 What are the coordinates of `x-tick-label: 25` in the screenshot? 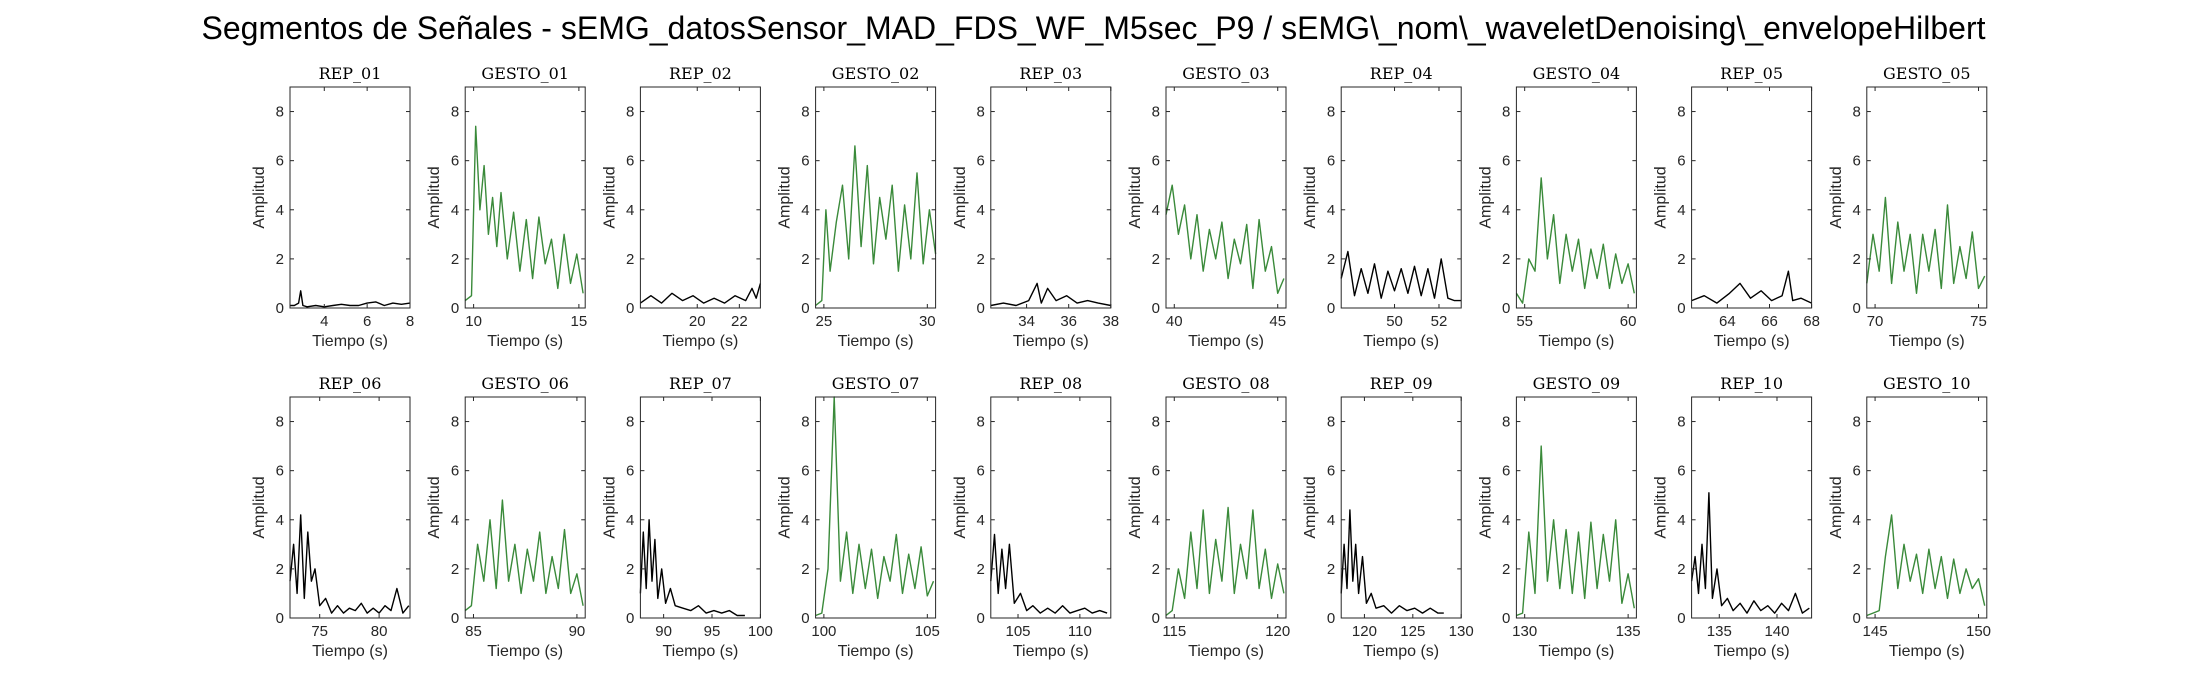 It's located at (824, 321).